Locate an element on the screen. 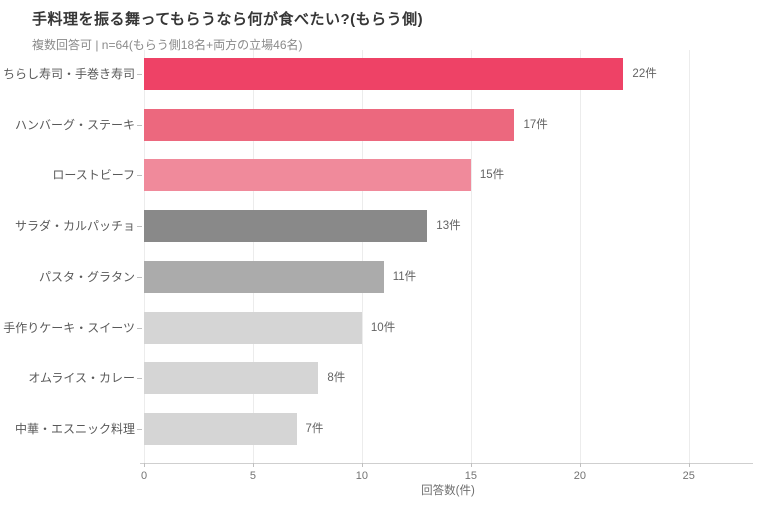 This screenshot has height=506, width=760. x-tick-label: 5 is located at coordinates (253, 476).